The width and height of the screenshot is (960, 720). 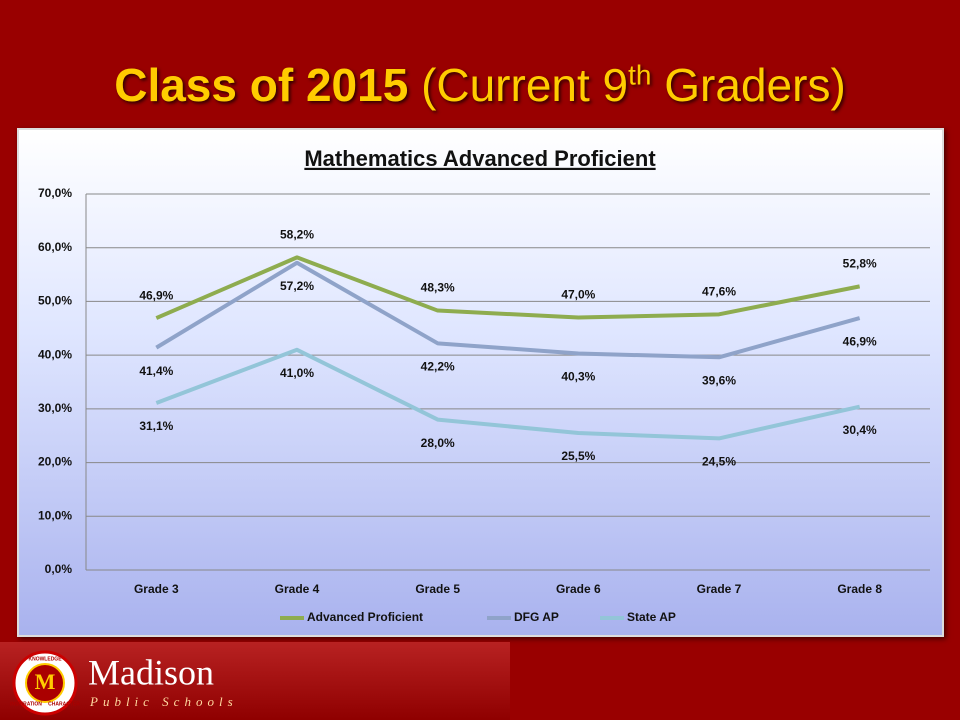 What do you see at coordinates (261, 85) in the screenshot?
I see `title-bold: Class of 2015` at bounding box center [261, 85].